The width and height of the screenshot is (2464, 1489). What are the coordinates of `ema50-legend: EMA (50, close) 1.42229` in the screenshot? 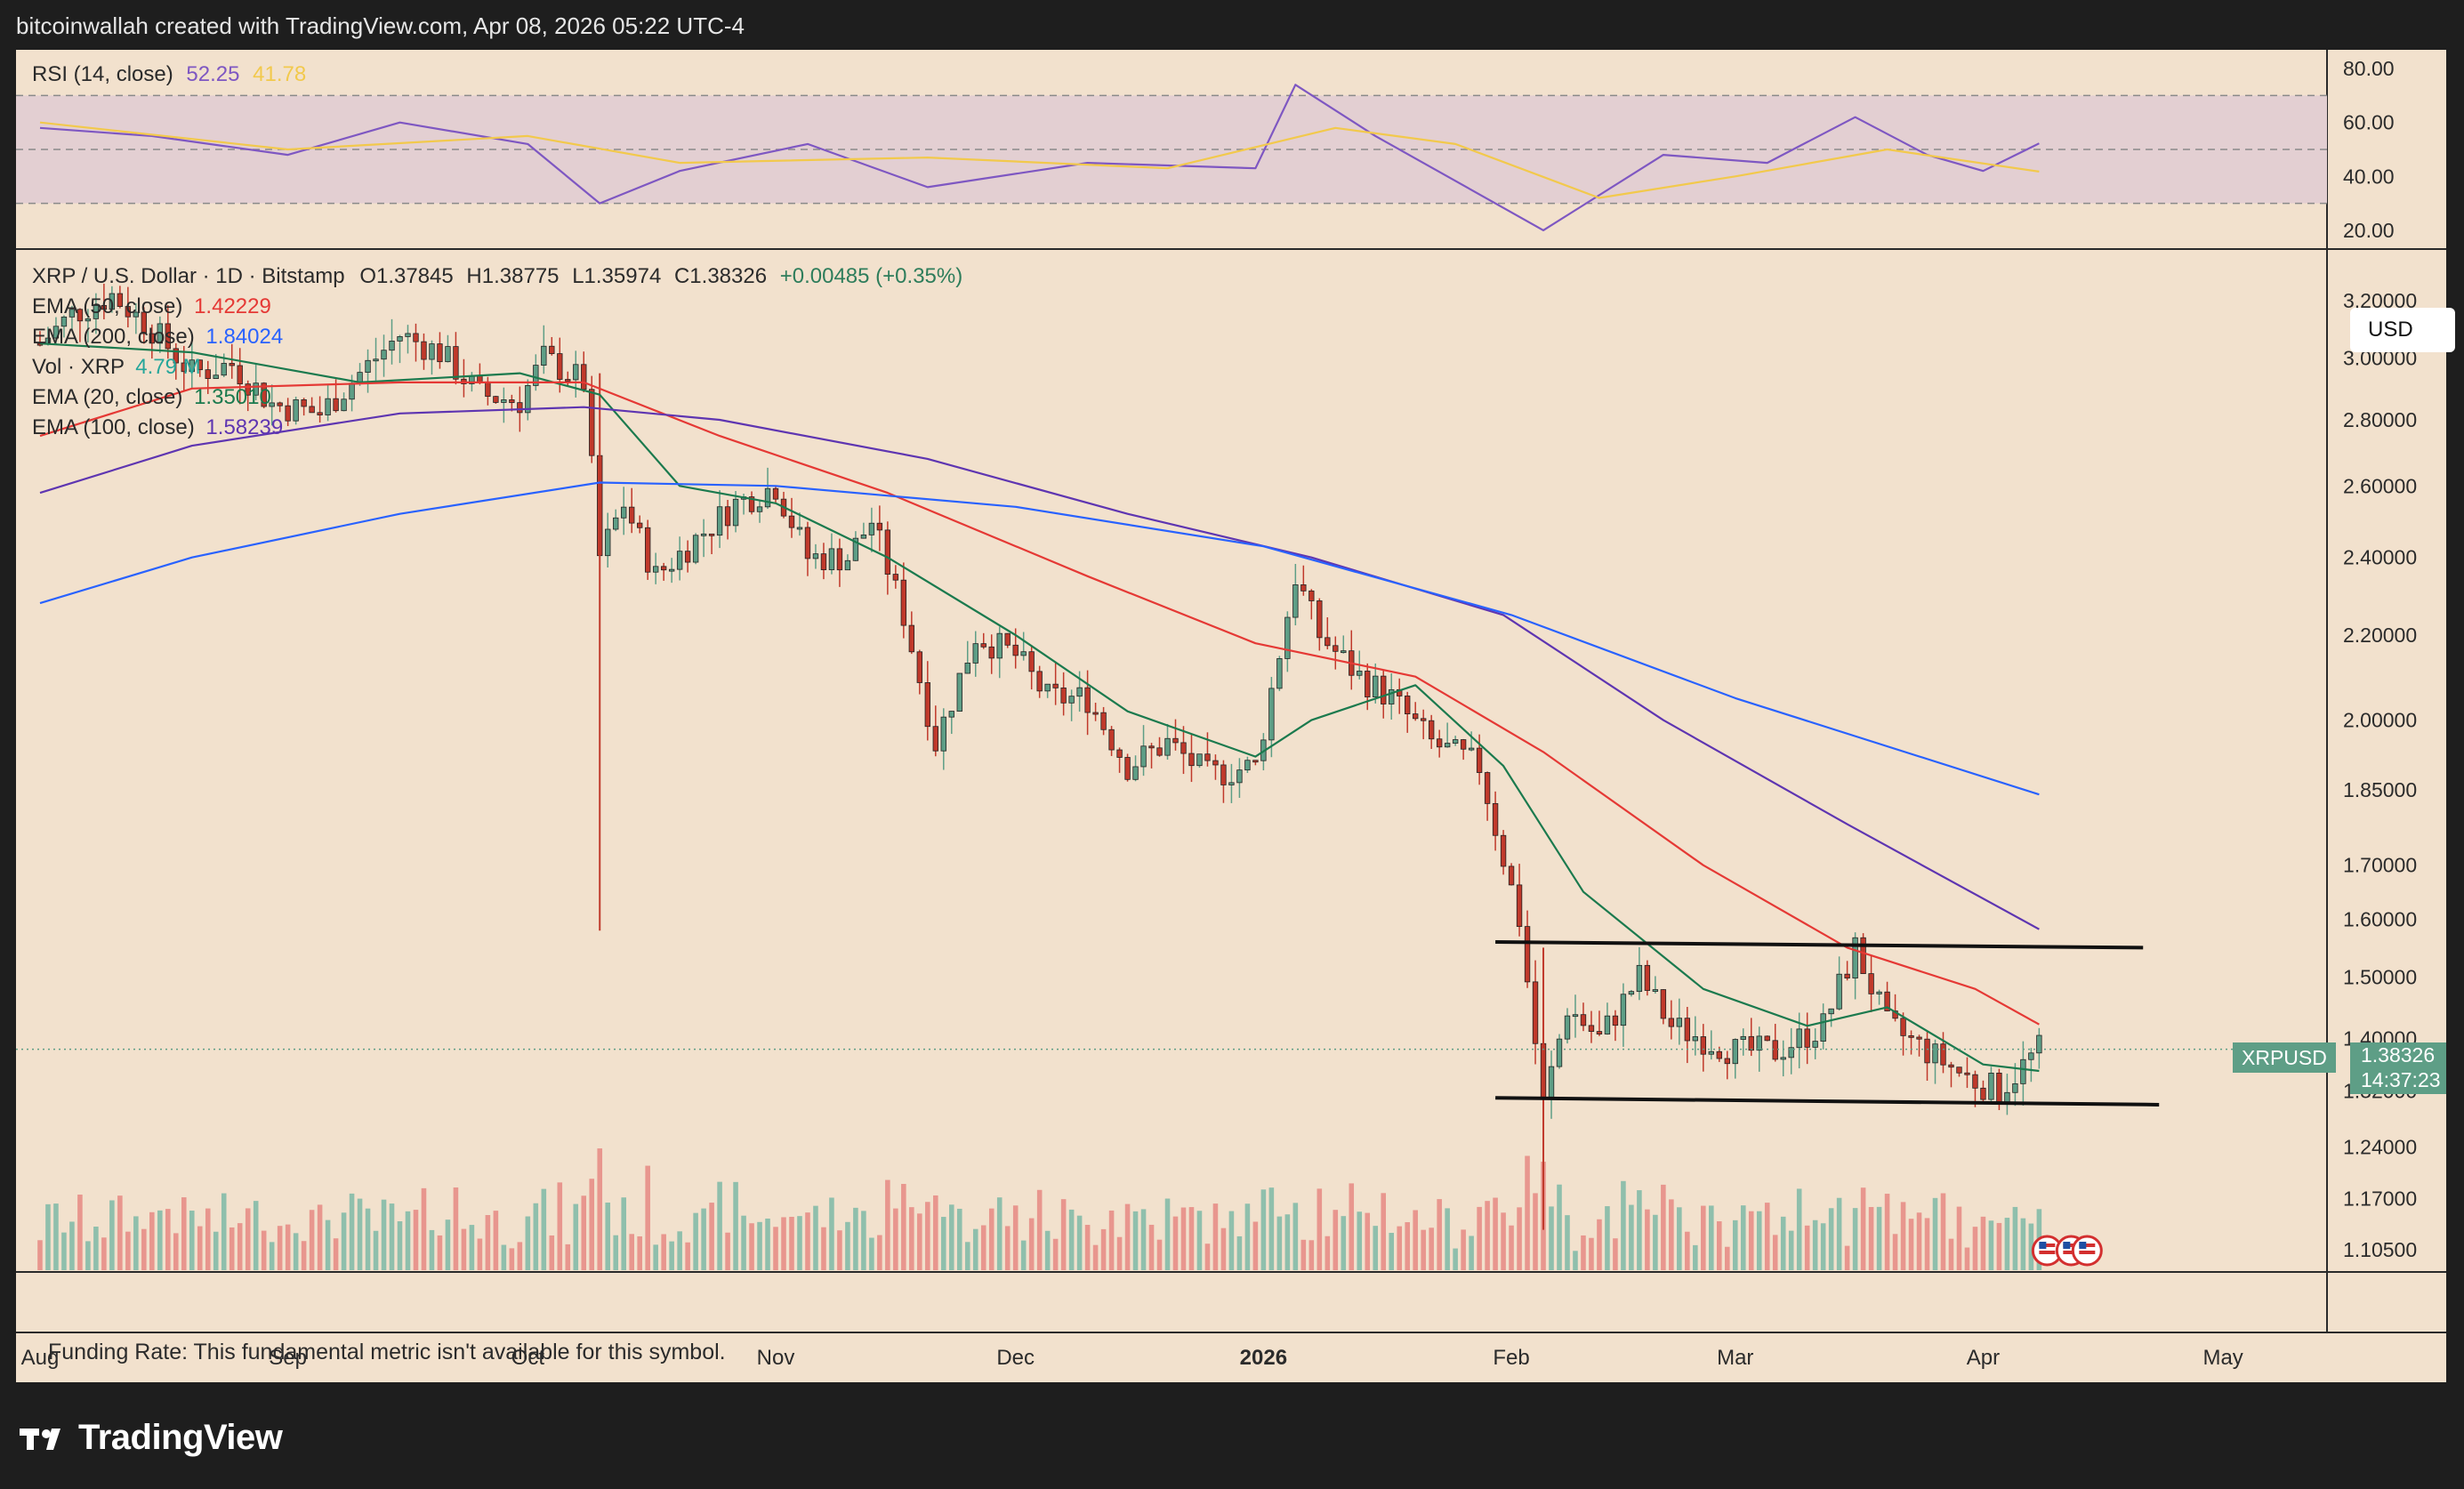 It's located at (151, 306).